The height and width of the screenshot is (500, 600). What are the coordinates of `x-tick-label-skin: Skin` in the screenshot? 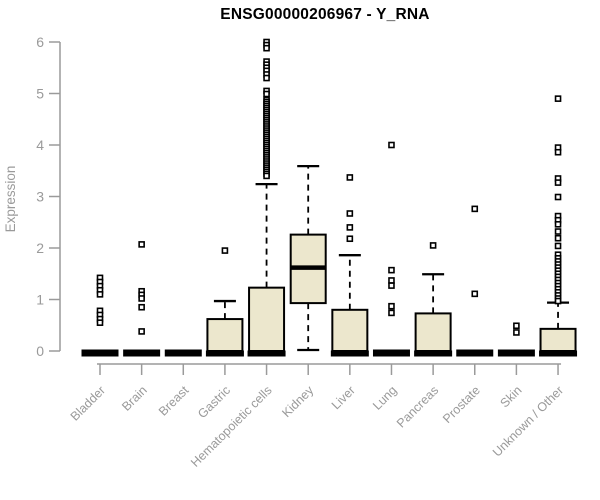 It's located at (510, 396).